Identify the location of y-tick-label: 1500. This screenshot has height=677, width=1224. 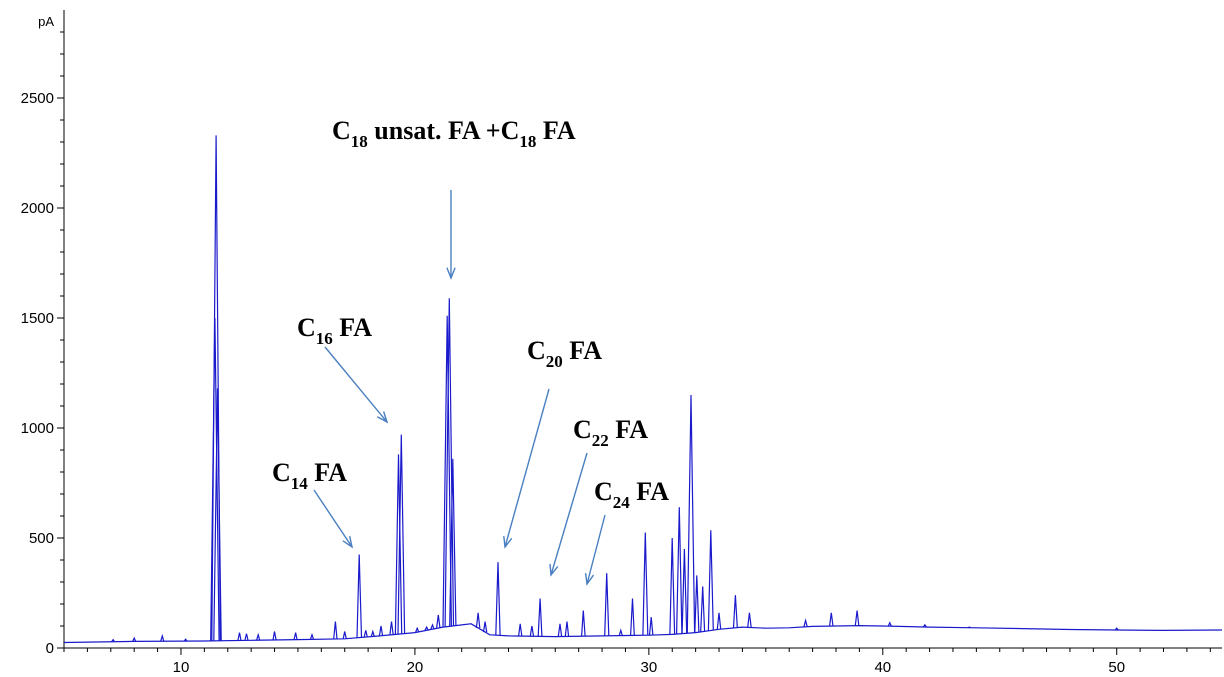
(37, 318).